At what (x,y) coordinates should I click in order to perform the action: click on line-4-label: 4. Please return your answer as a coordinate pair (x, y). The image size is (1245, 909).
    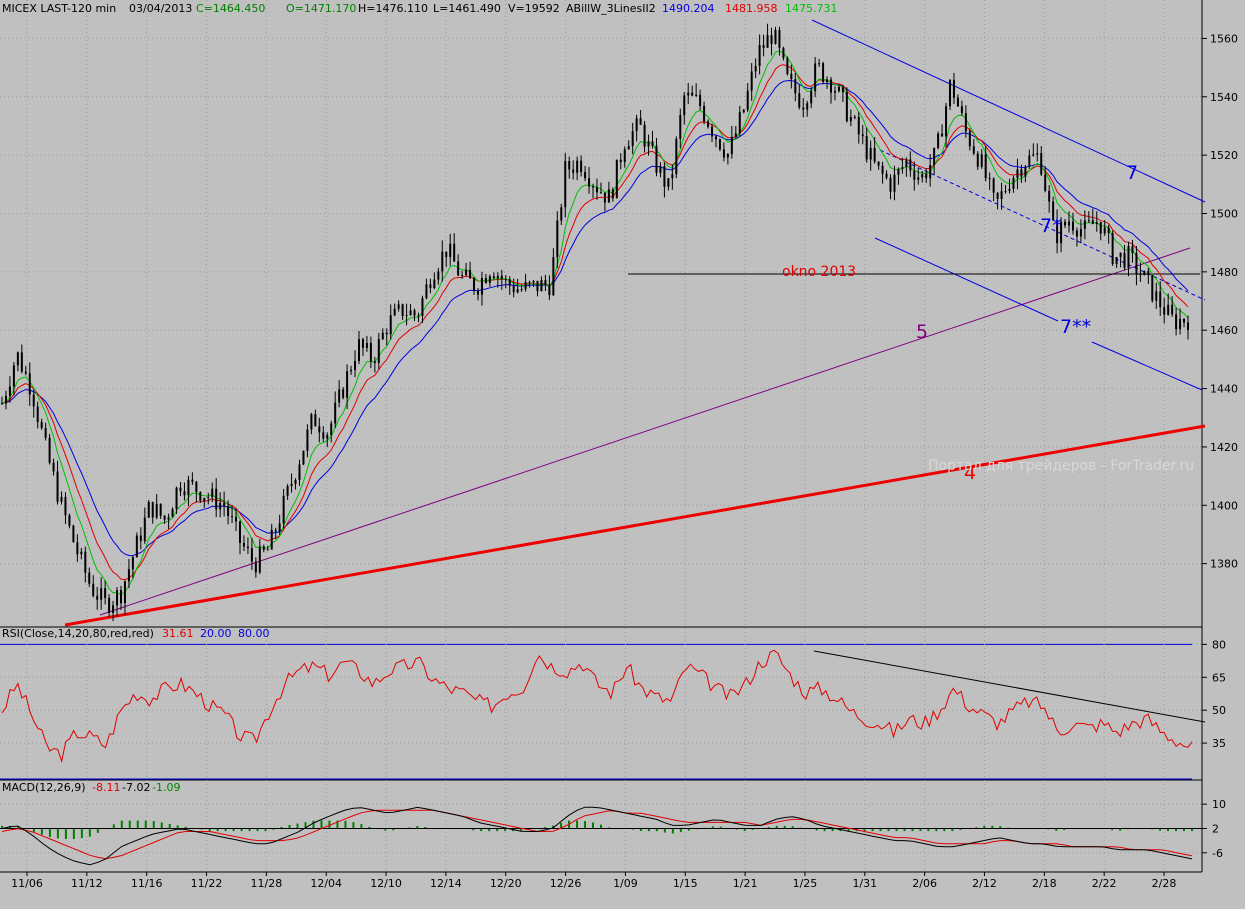
    Looking at the image, I should click on (970, 473).